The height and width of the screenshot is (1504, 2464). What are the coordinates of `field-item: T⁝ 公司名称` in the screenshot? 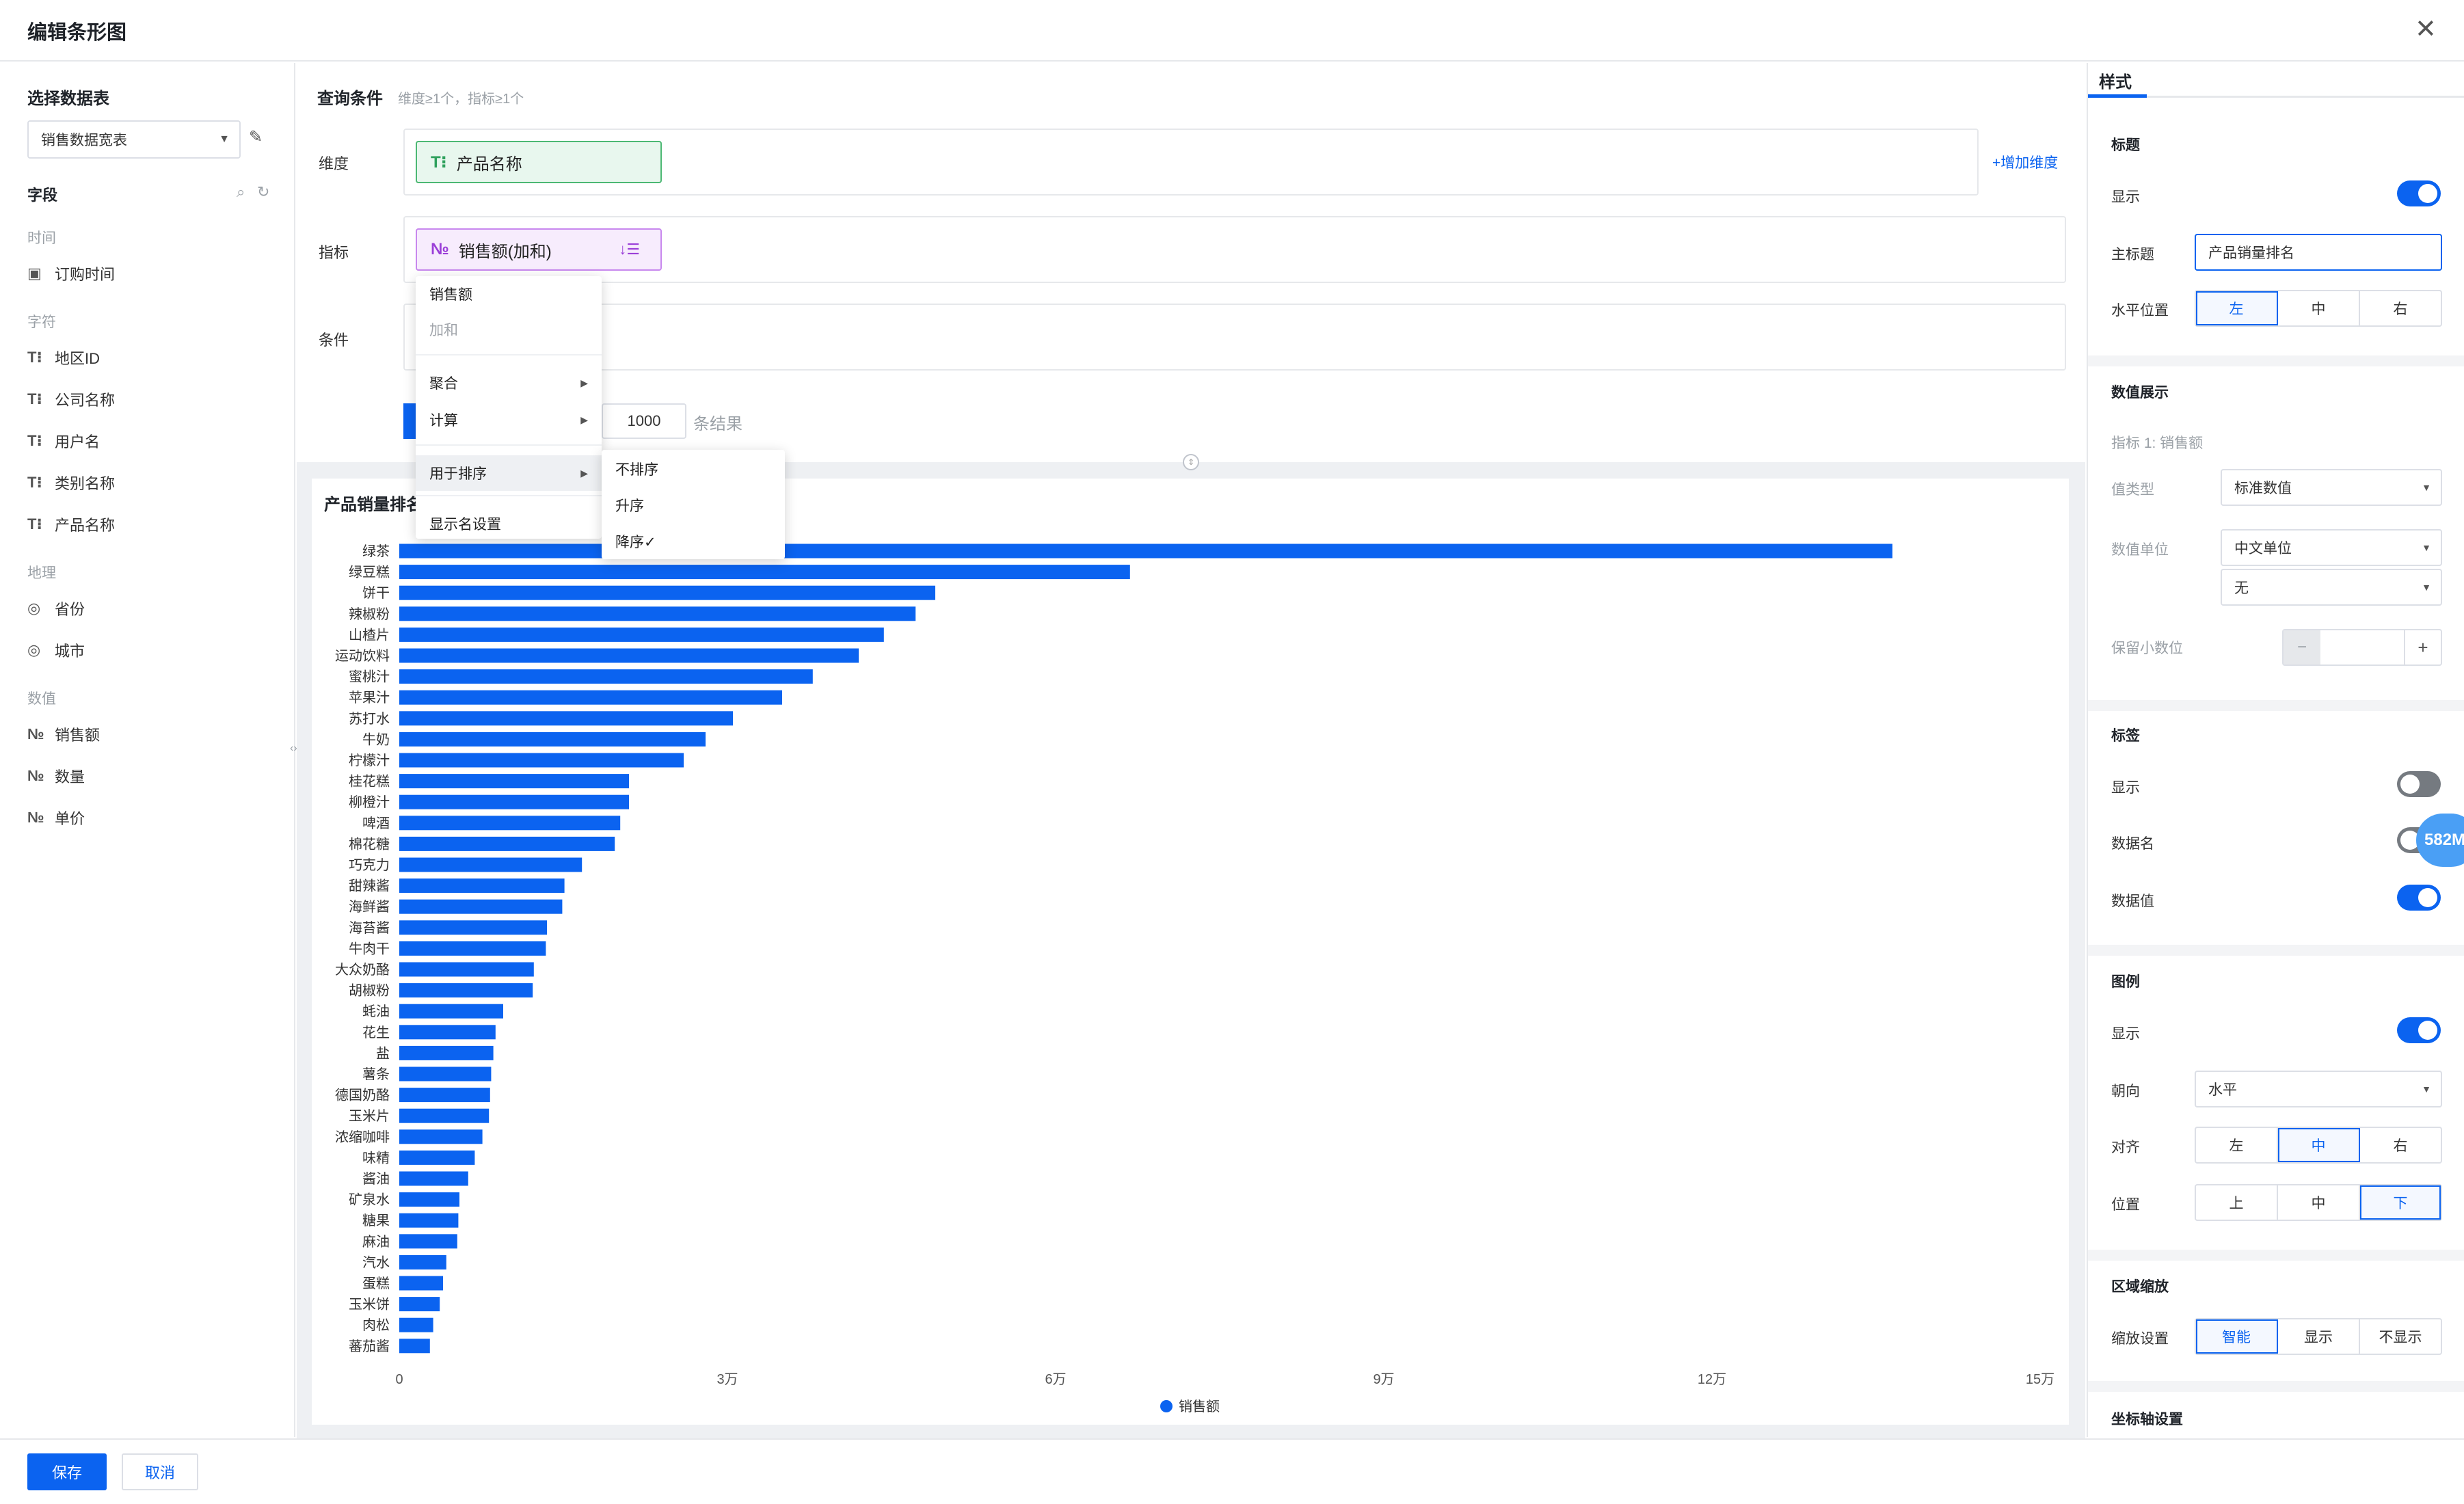 It's located at (71, 399).